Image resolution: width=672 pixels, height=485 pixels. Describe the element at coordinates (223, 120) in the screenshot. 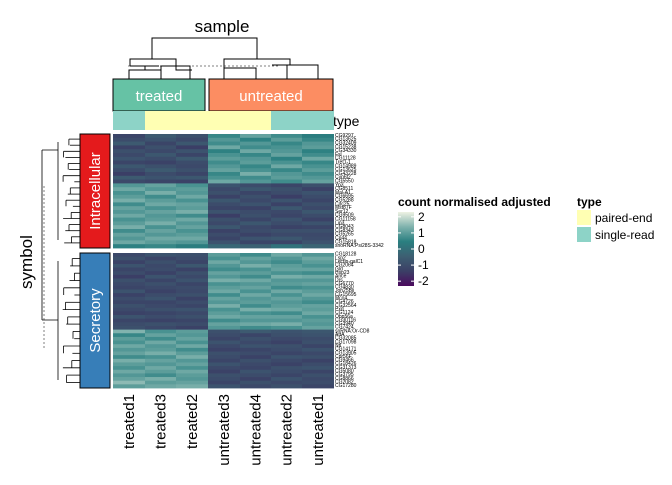

I see `type-annotation-row` at that location.